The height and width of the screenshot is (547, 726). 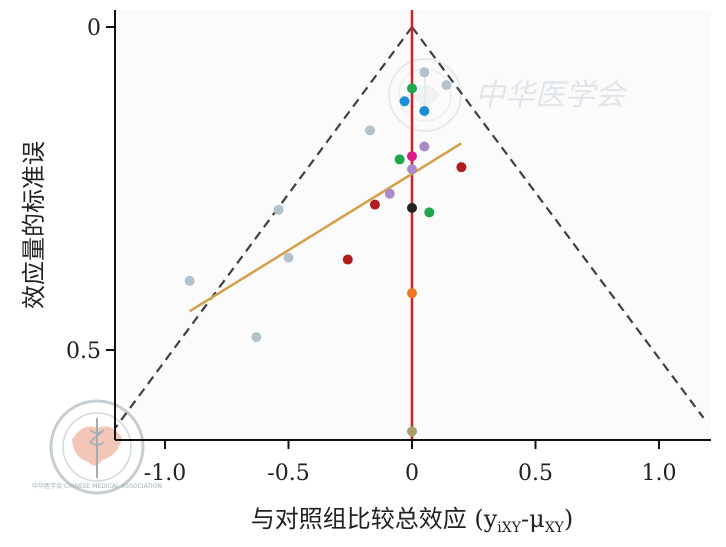 What do you see at coordinates (94, 28) in the screenshot?
I see `y-tick-label: 0` at bounding box center [94, 28].